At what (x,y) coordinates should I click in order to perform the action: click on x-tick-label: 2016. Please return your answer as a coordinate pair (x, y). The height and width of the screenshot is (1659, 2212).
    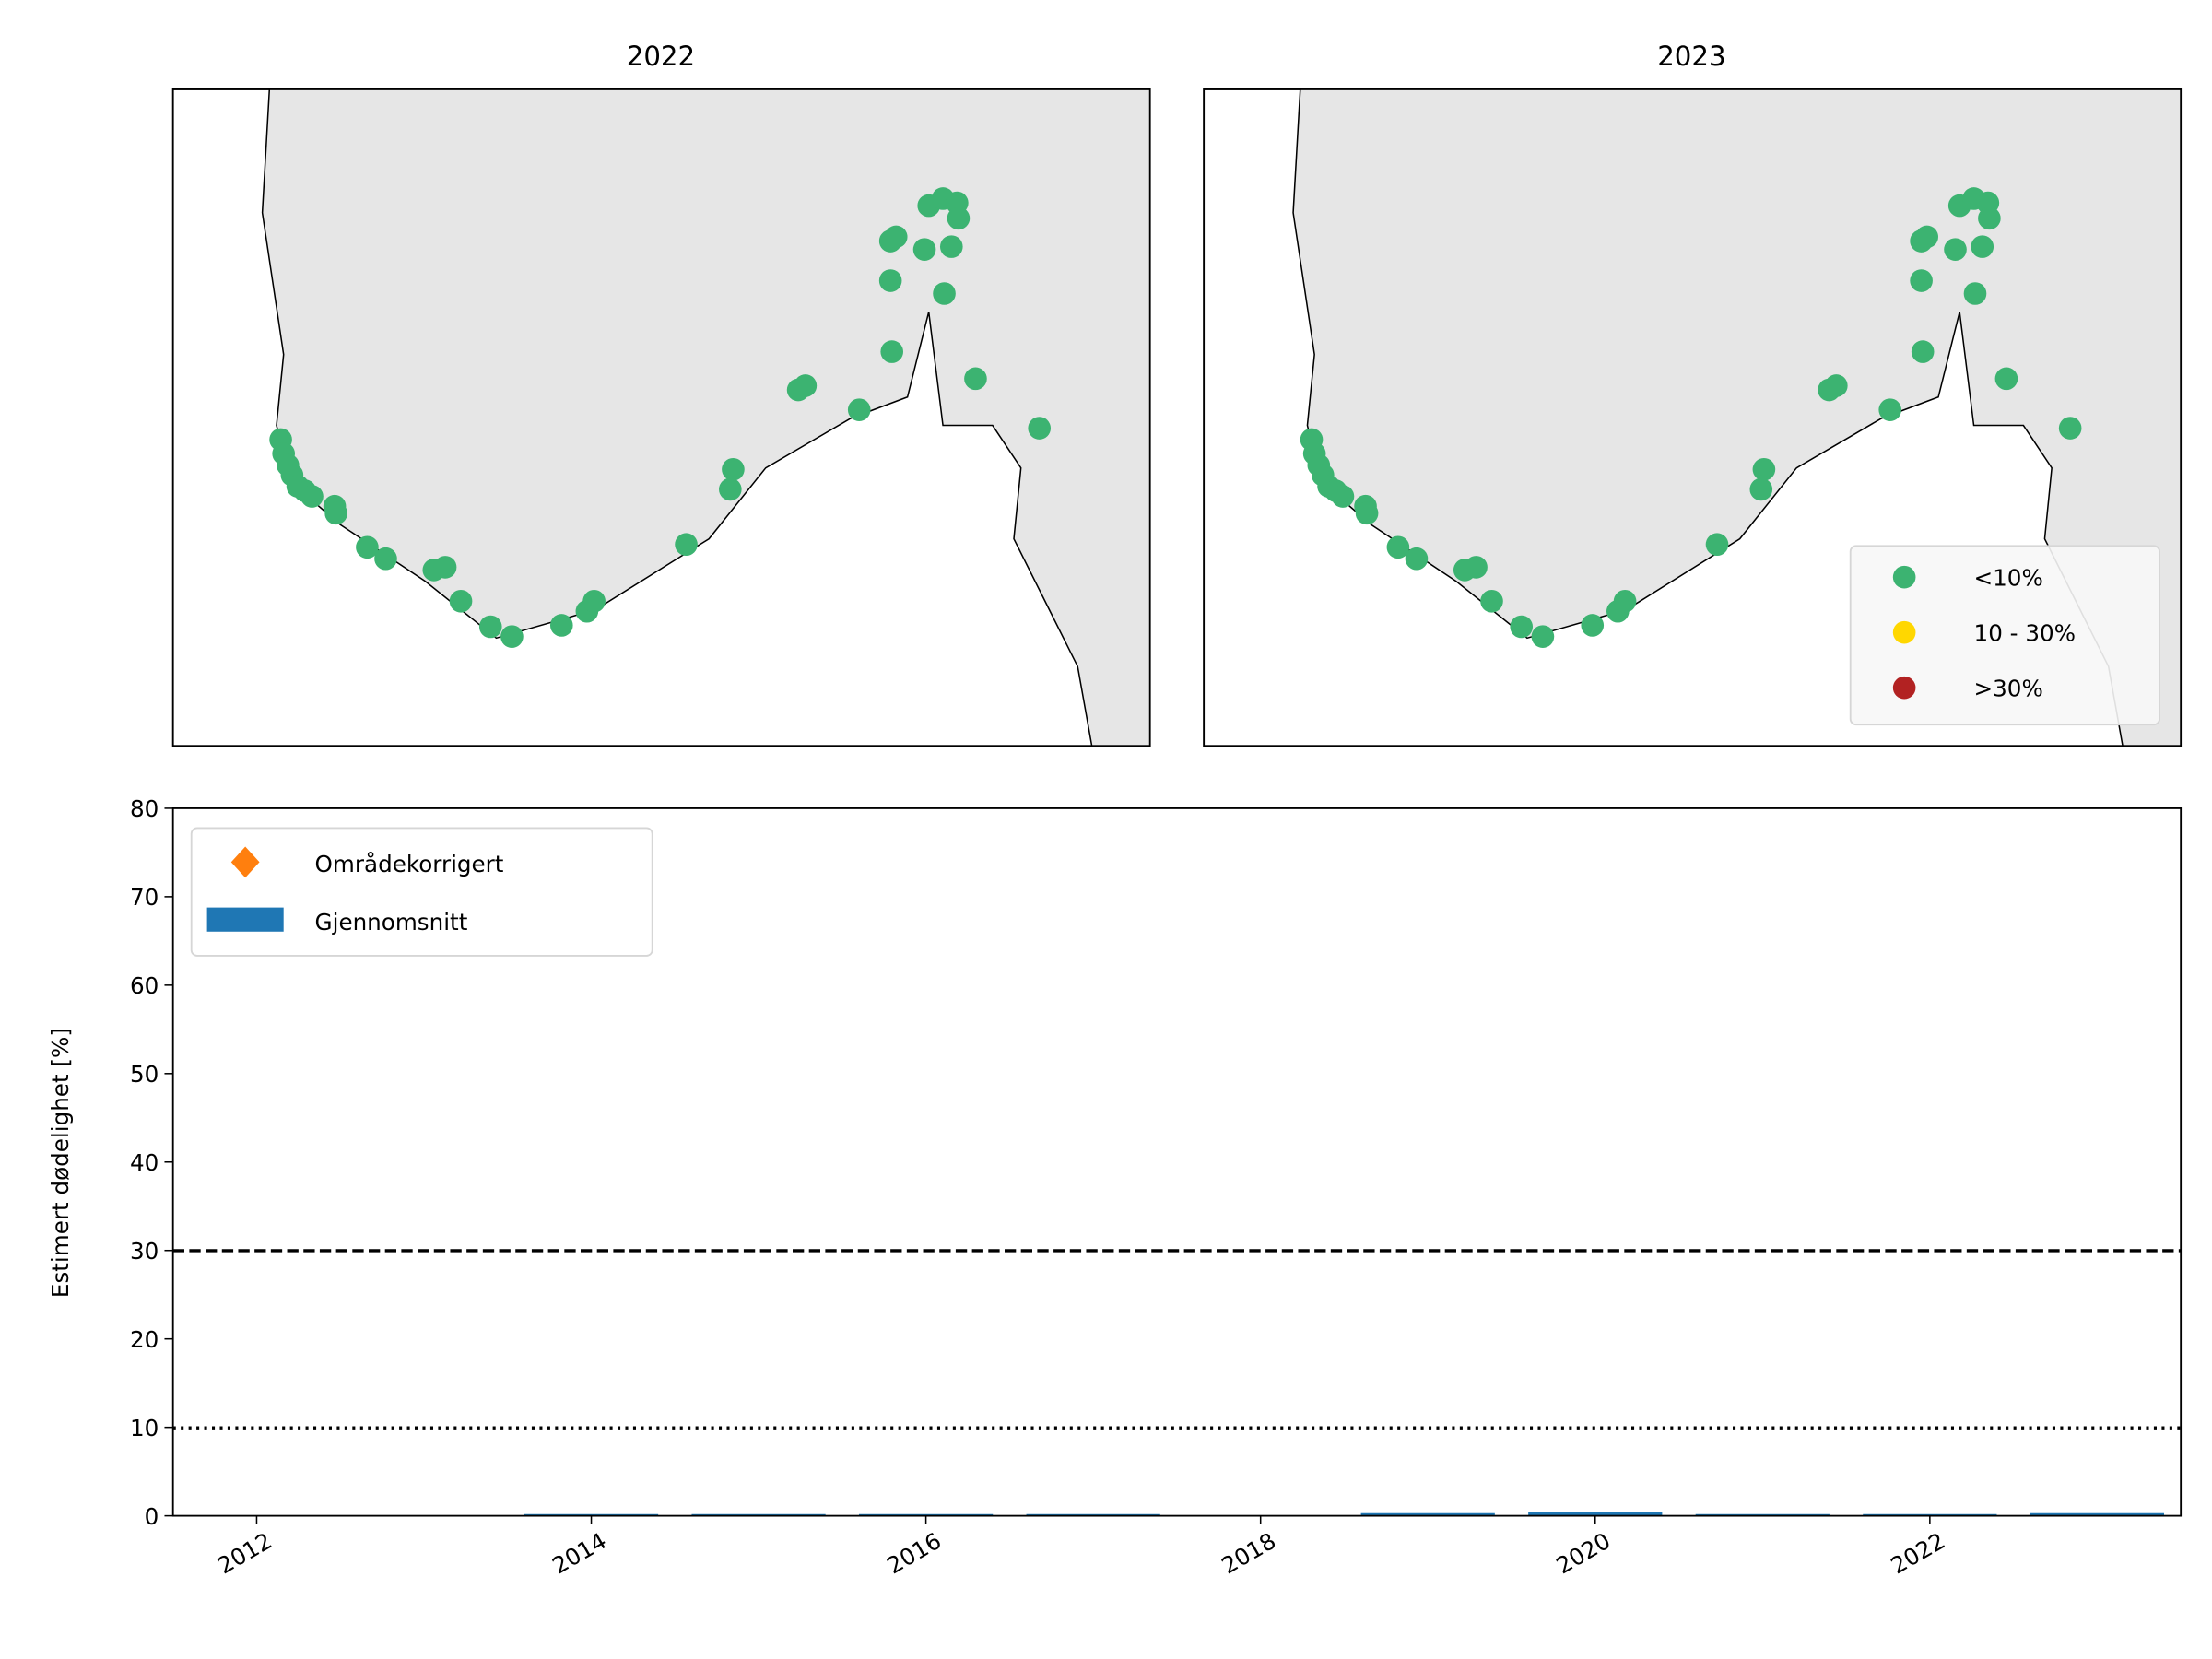
    Looking at the image, I should click on (914, 1553).